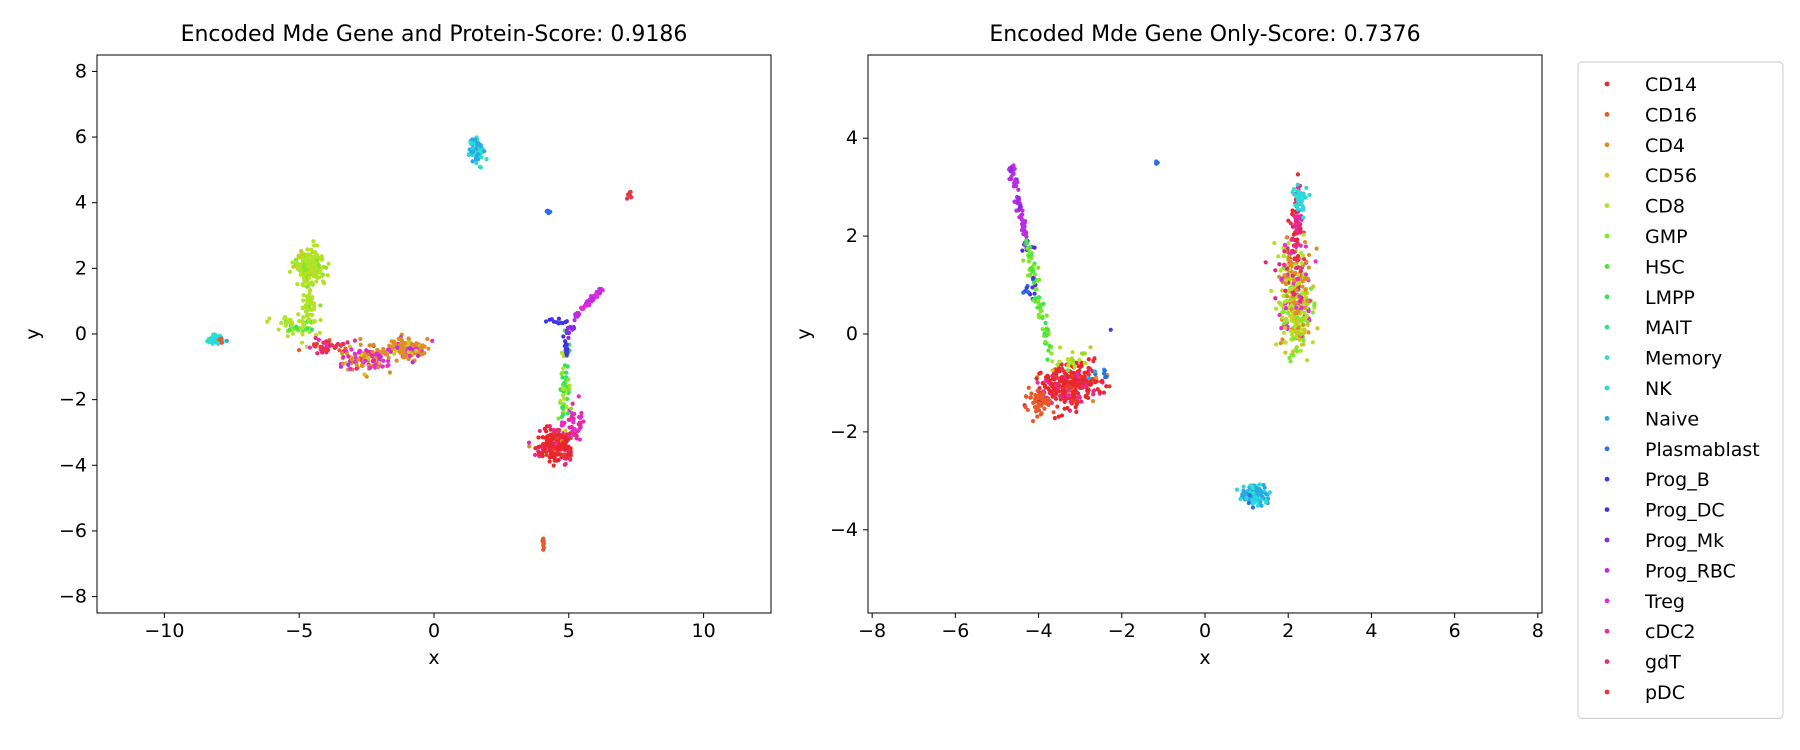  I want to click on legend-label: pDC, so click(1665, 693).